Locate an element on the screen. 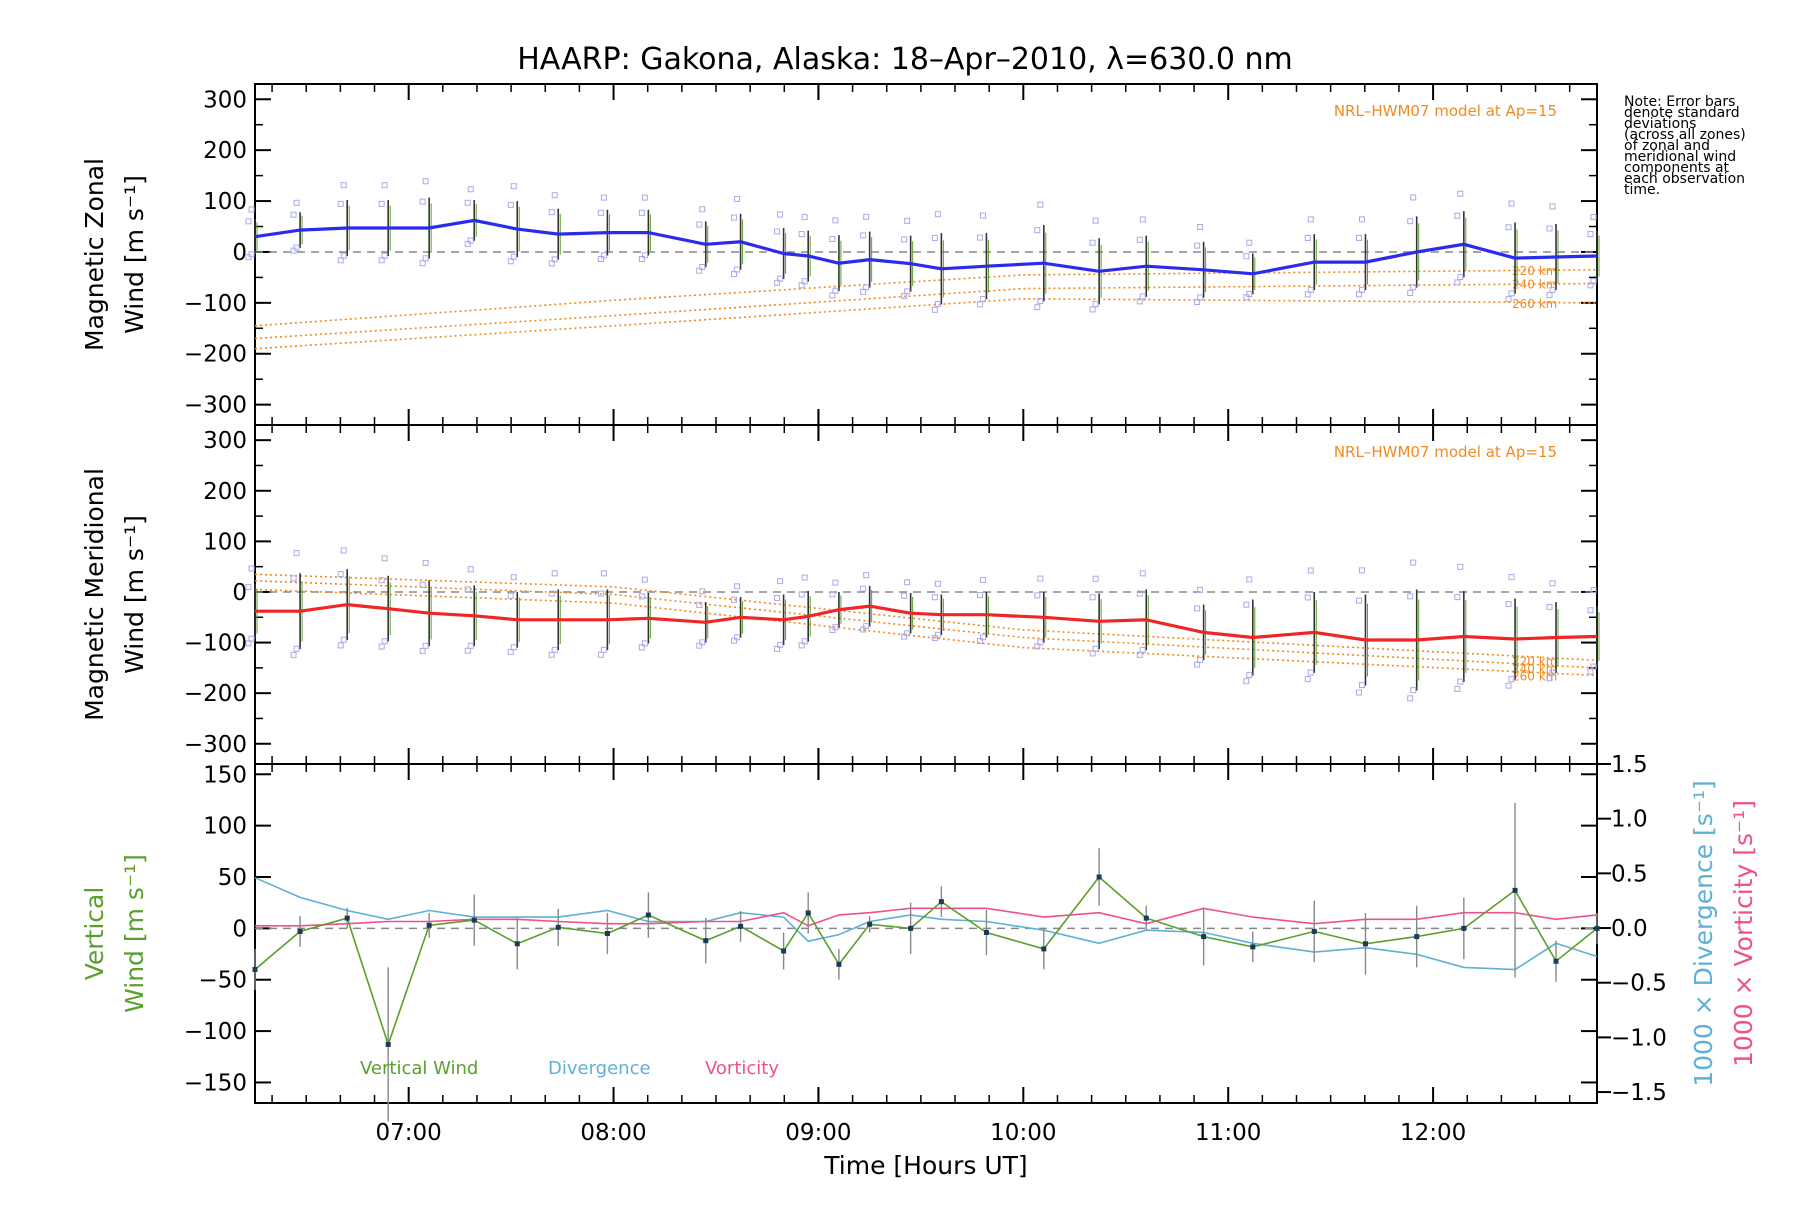 The width and height of the screenshot is (1800, 1205). y2-tick-label: 0.0 is located at coordinates (1629, 929).